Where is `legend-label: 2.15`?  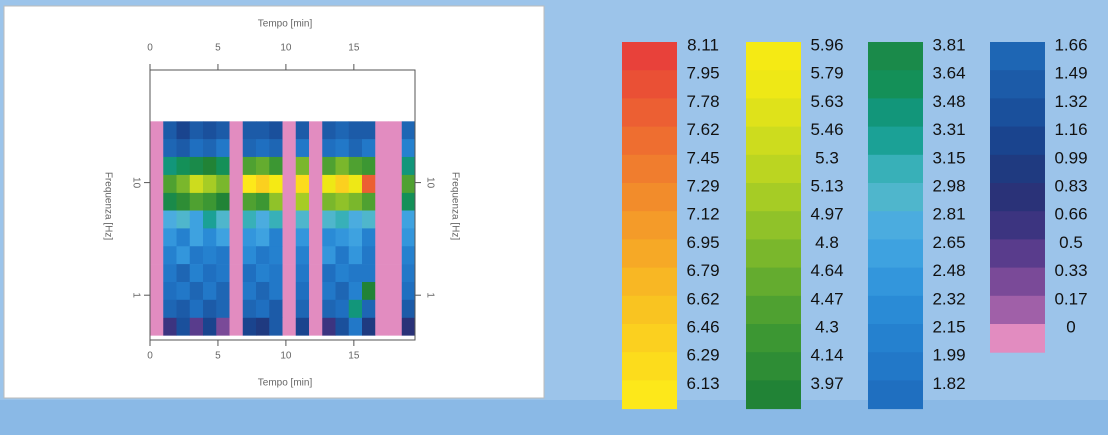
legend-label: 2.15 is located at coordinates (948, 326).